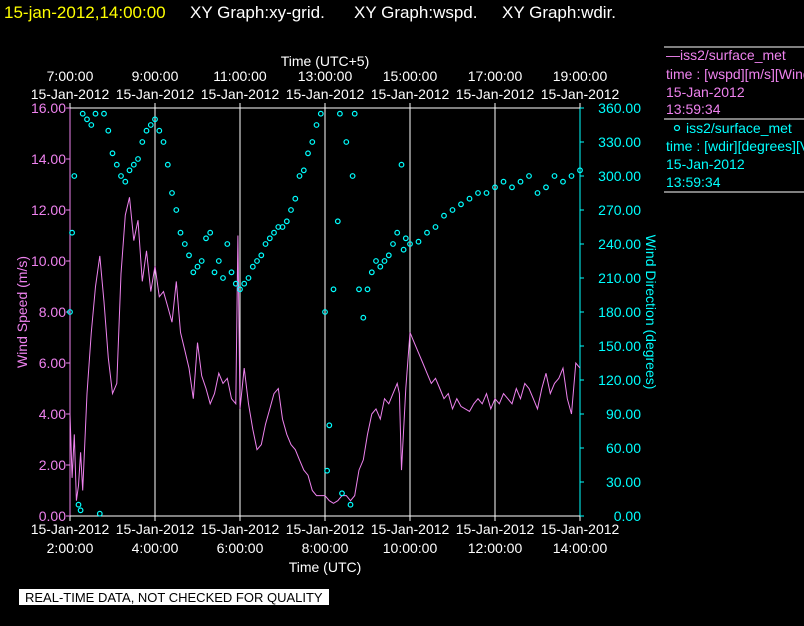  Describe the element at coordinates (619, 210) in the screenshot. I see `y-tick-label-right: 270.00` at that location.